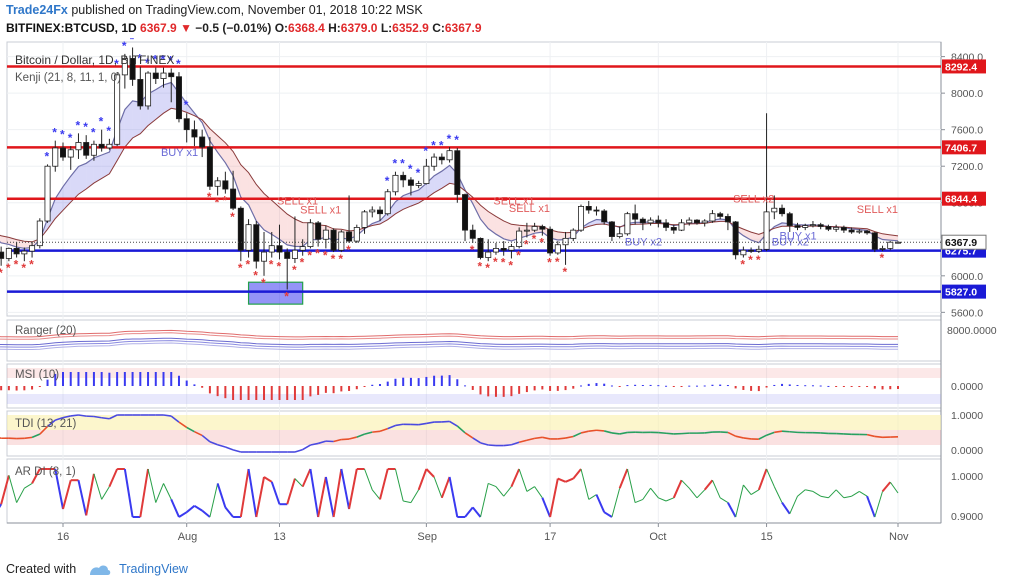  Describe the element at coordinates (967, 131) in the screenshot. I see `y-tick-label: 7600.0` at that location.